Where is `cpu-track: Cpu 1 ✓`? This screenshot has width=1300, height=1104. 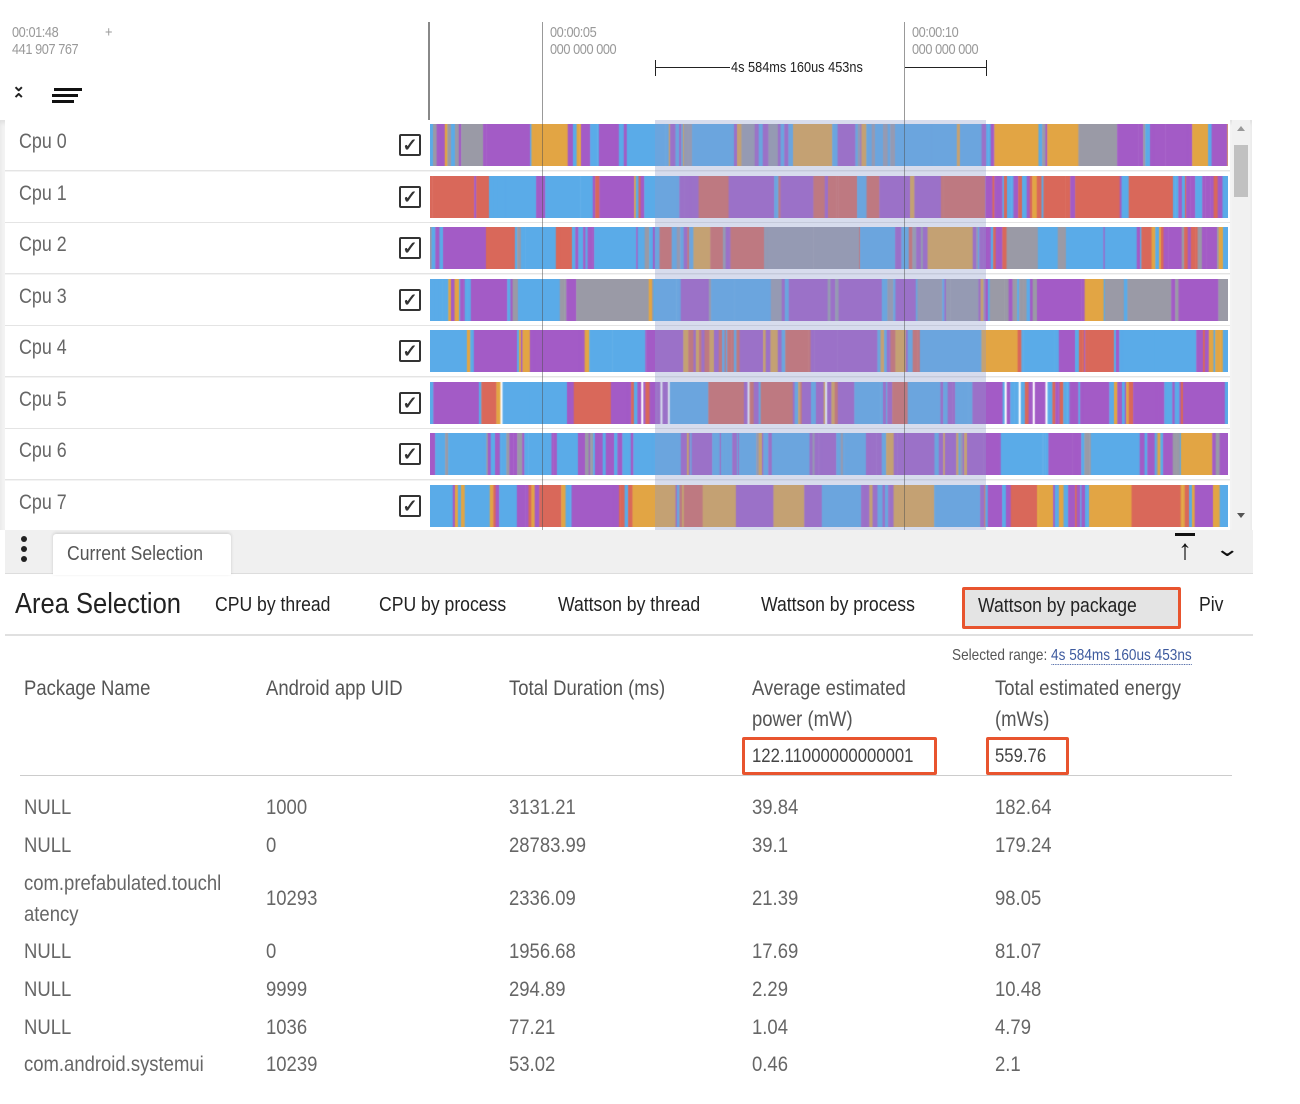 cpu-track: Cpu 1 ✓ is located at coordinates (617, 197).